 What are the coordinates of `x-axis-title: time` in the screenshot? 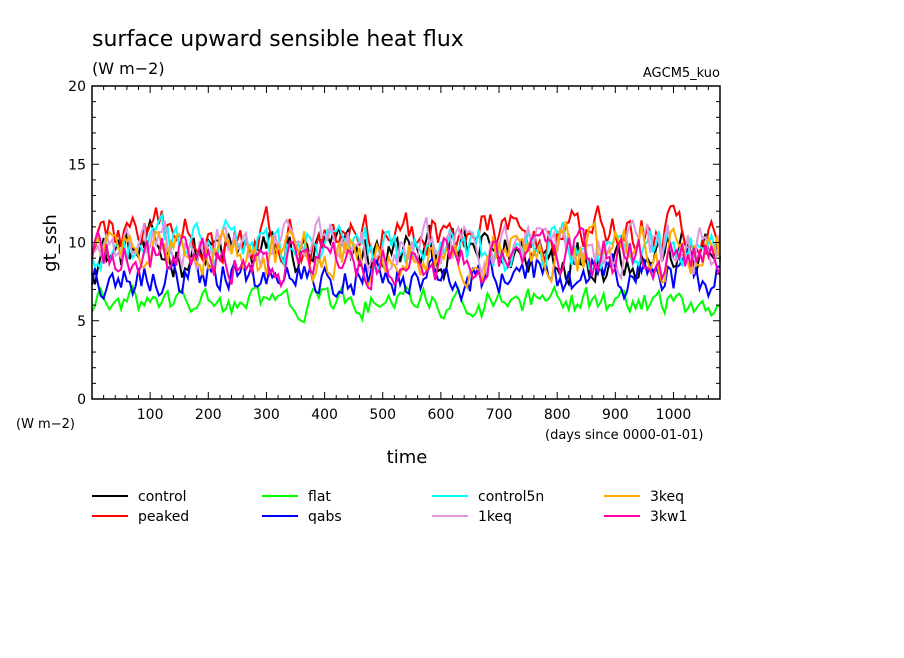 It's located at (407, 457).